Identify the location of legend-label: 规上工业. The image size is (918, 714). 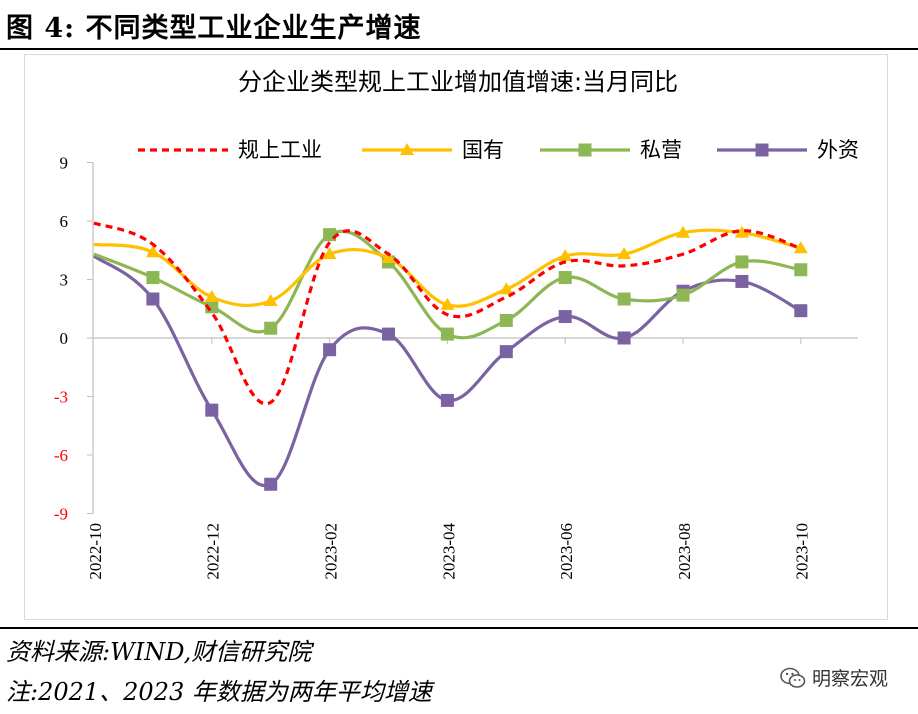
(280, 150).